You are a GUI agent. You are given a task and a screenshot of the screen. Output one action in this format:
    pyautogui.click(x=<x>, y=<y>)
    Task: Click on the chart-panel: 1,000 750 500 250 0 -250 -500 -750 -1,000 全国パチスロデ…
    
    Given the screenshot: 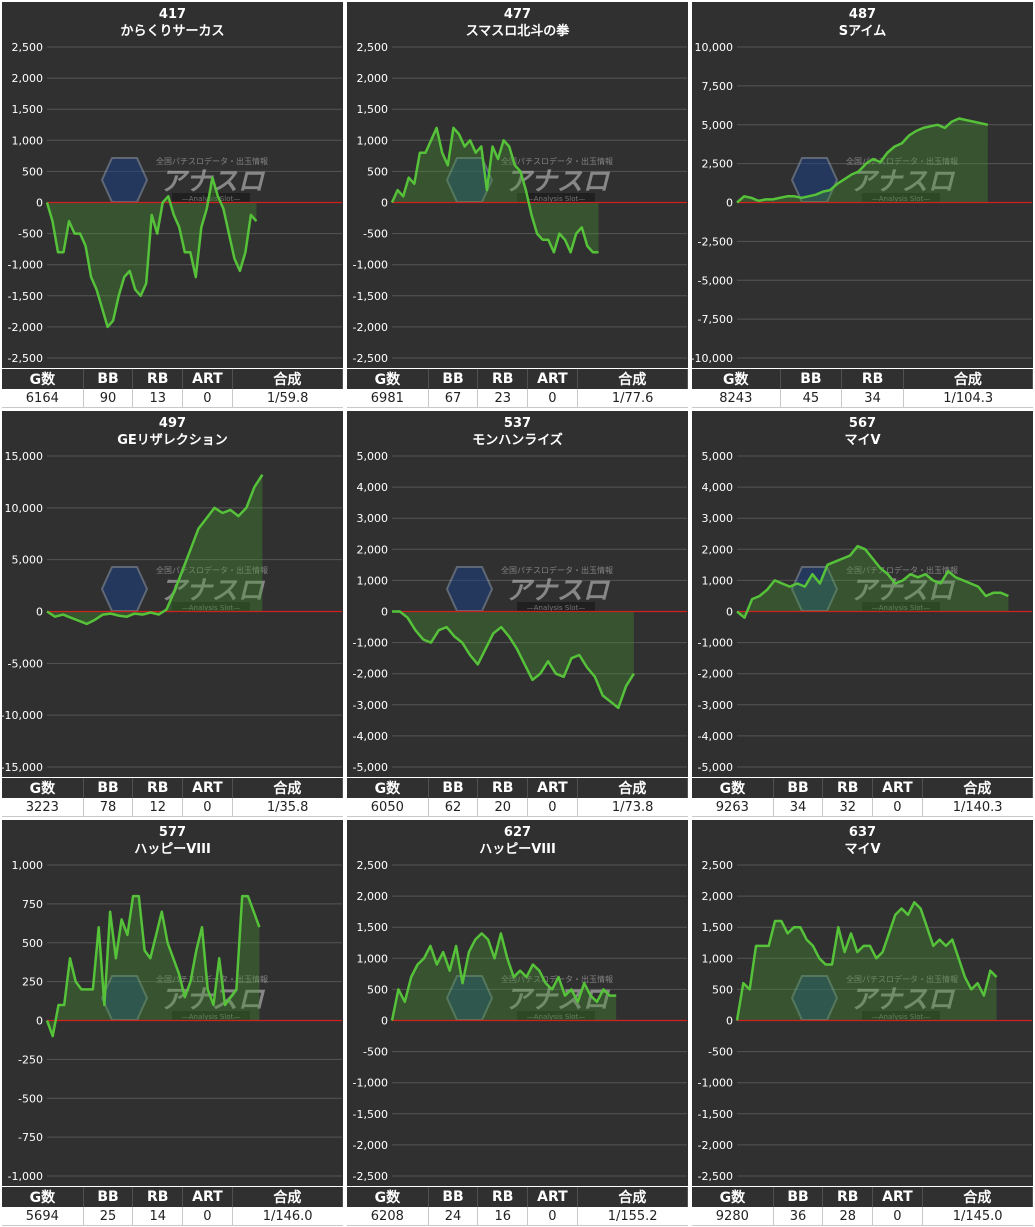 What is the action you would take?
    pyautogui.click(x=172, y=1022)
    